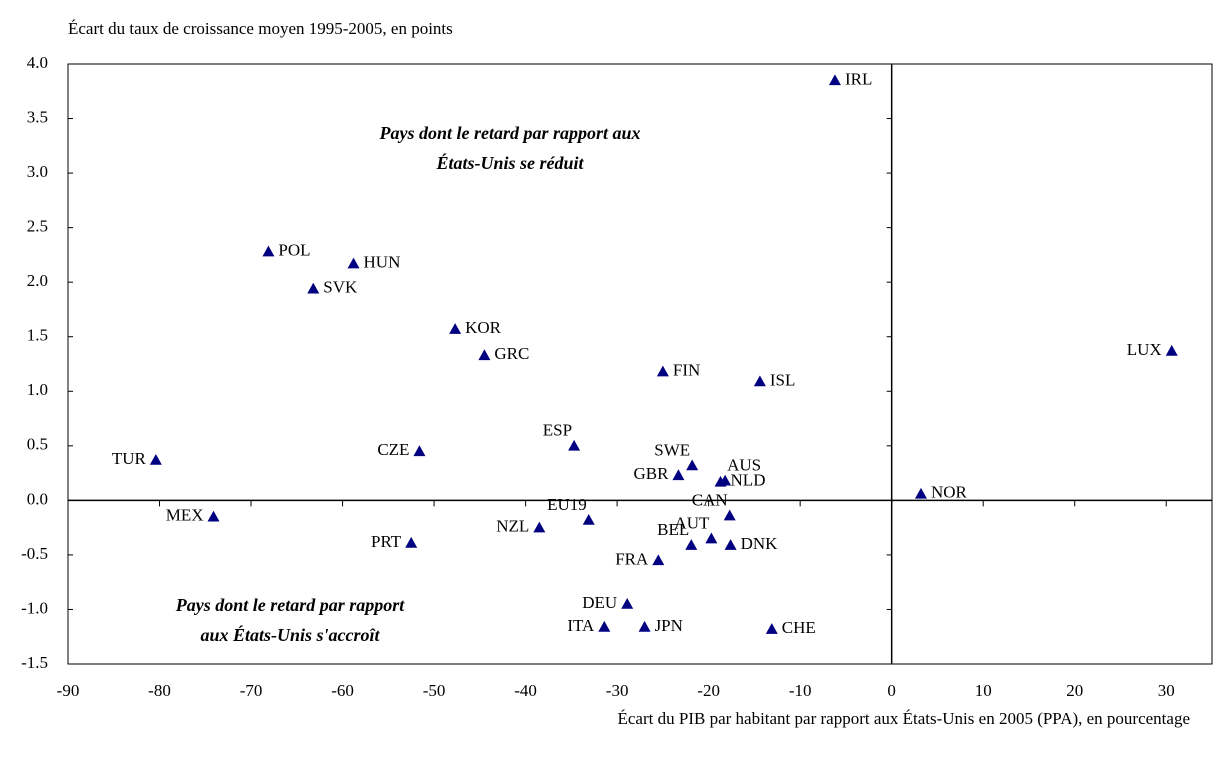  Describe the element at coordinates (509, 162) in the screenshot. I see `annotation: États-Unis se réduit` at that location.